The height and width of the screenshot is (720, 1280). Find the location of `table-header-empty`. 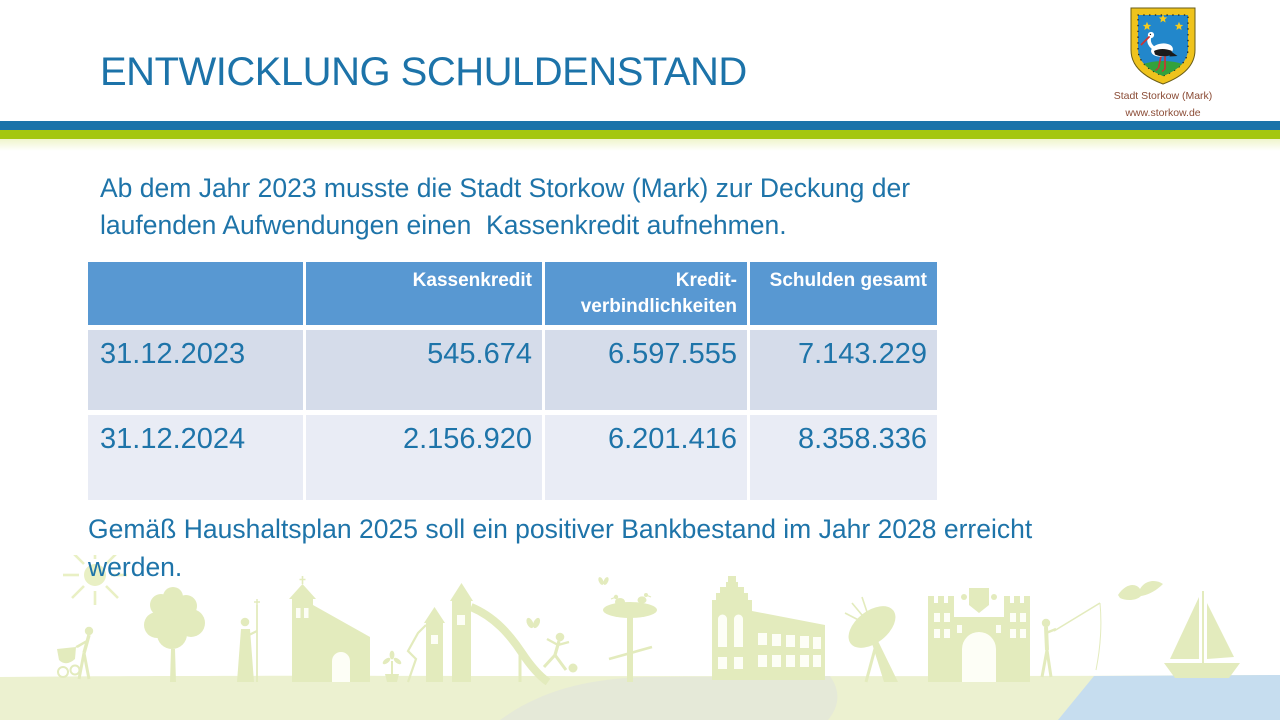

table-header-empty is located at coordinates (195, 293).